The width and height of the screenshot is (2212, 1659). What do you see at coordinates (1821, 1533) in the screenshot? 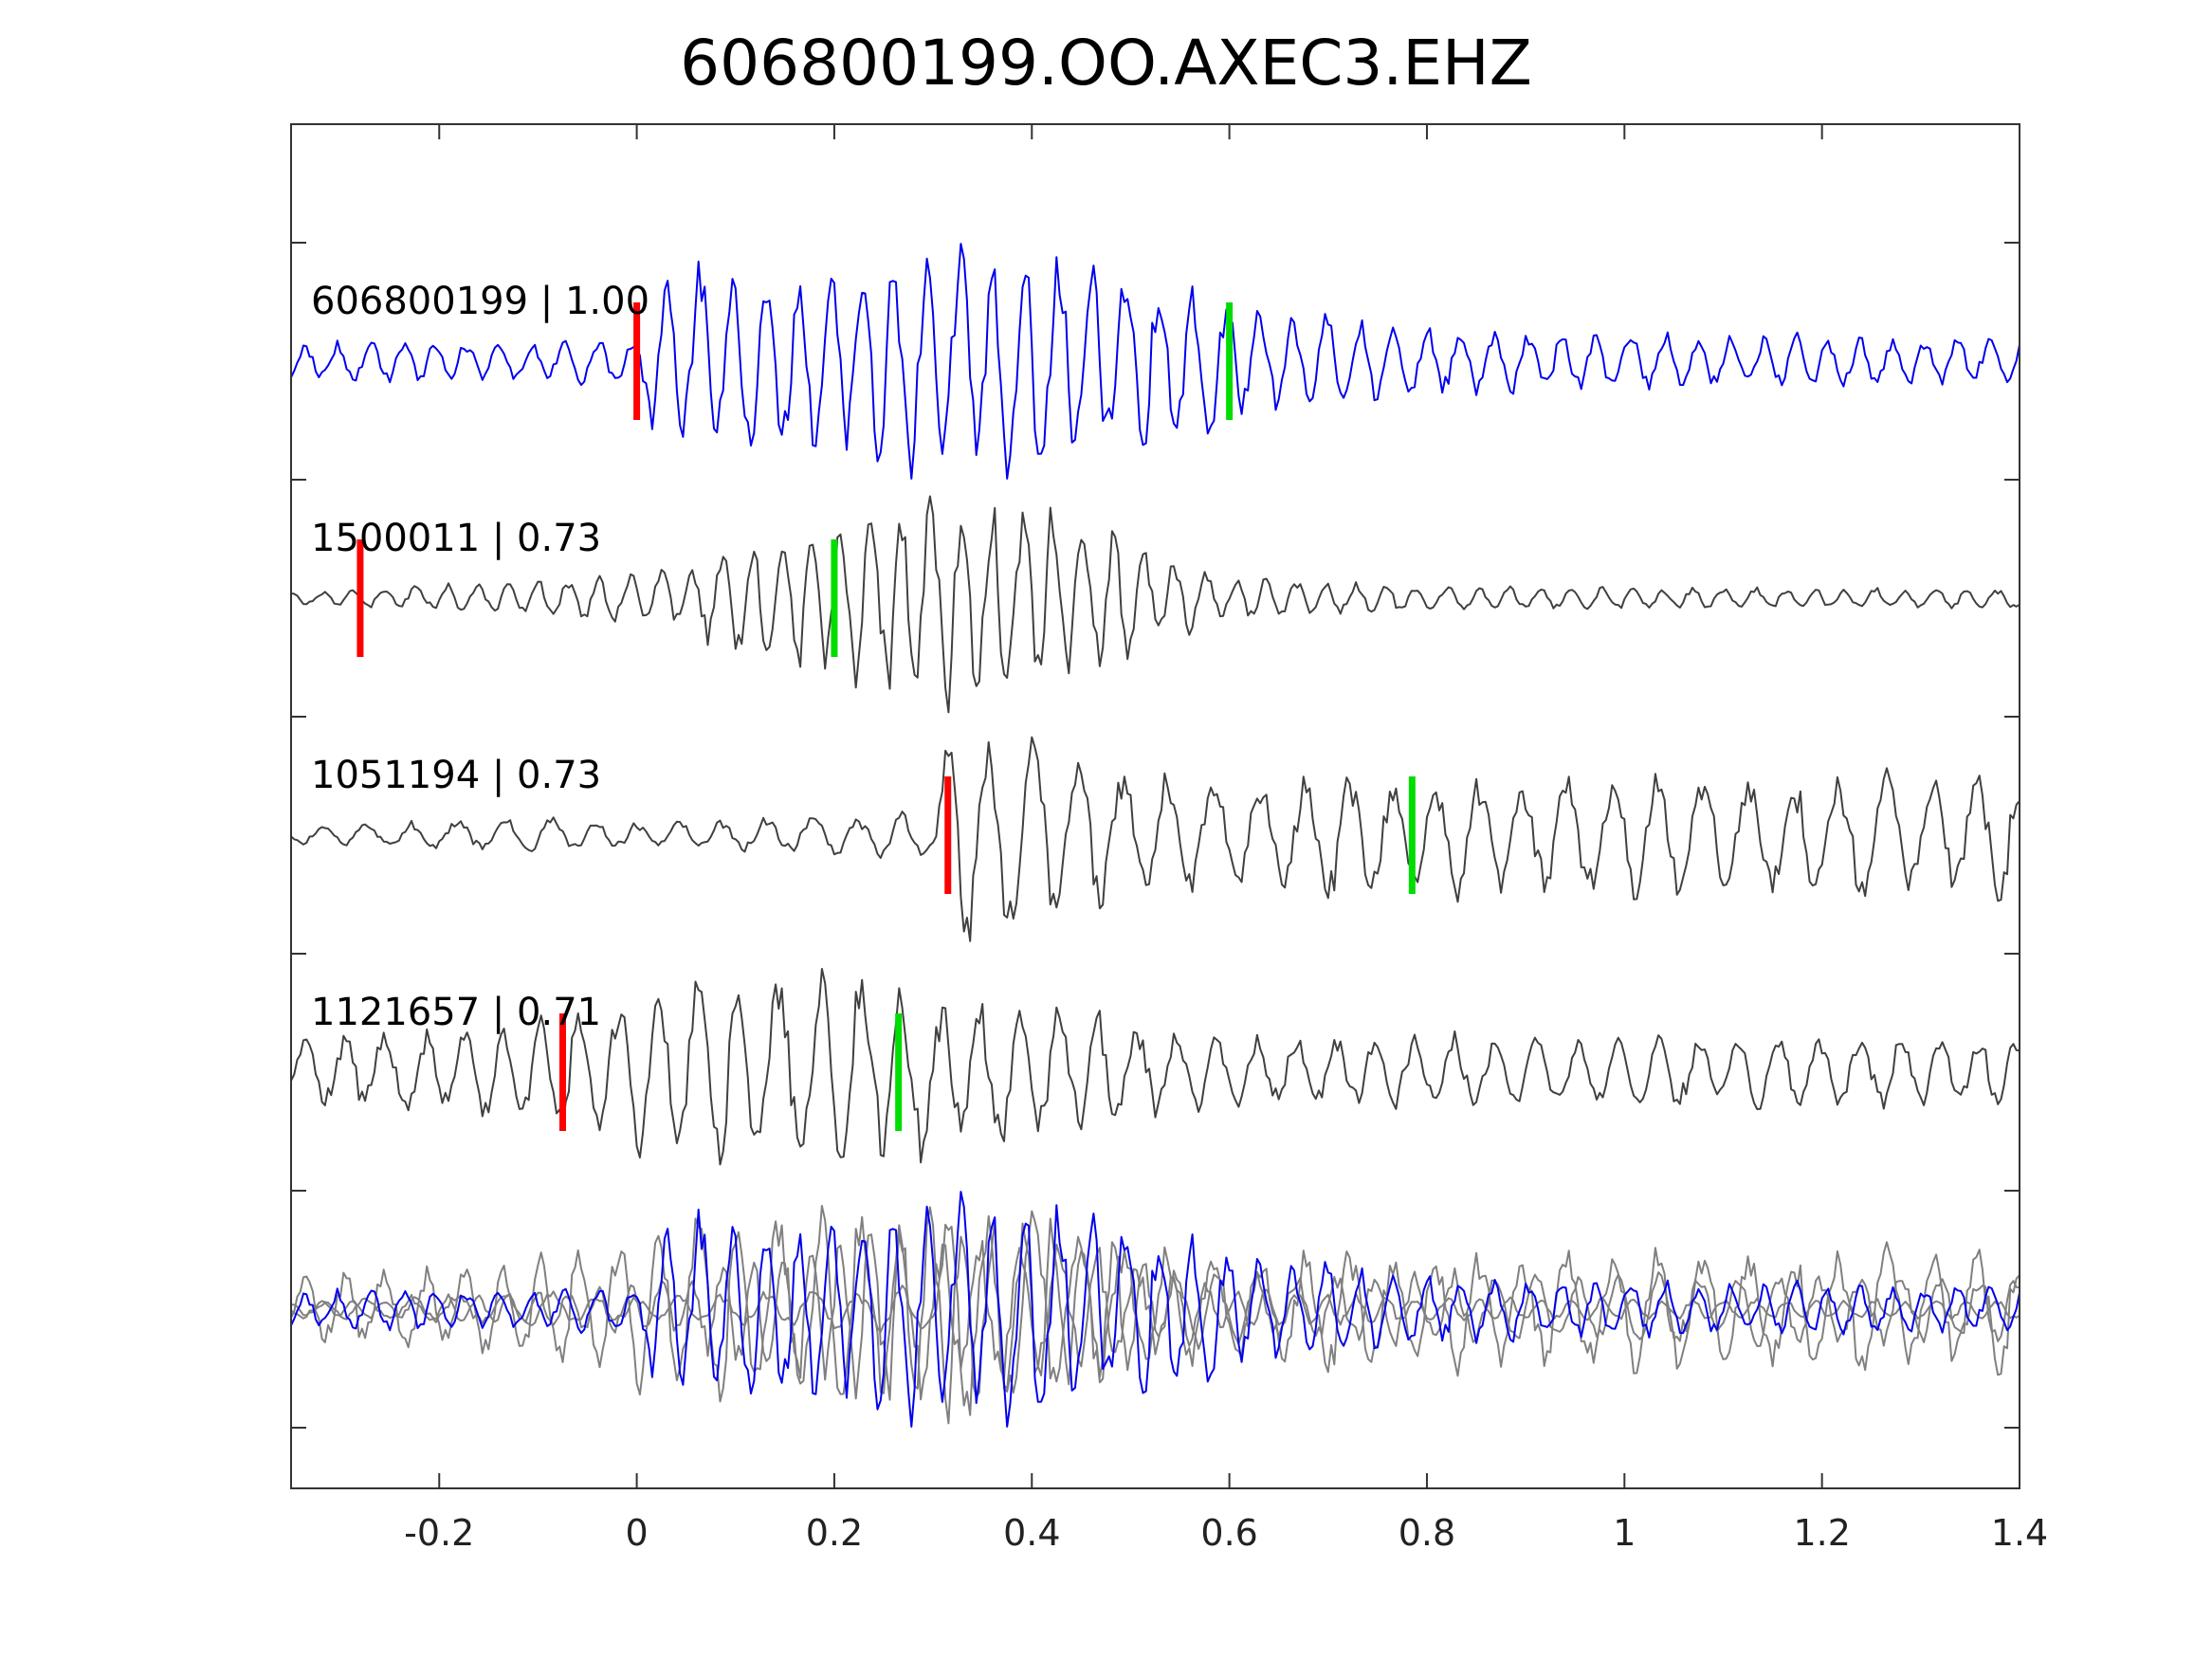
I see `x-tick-label: 1.2` at bounding box center [1821, 1533].